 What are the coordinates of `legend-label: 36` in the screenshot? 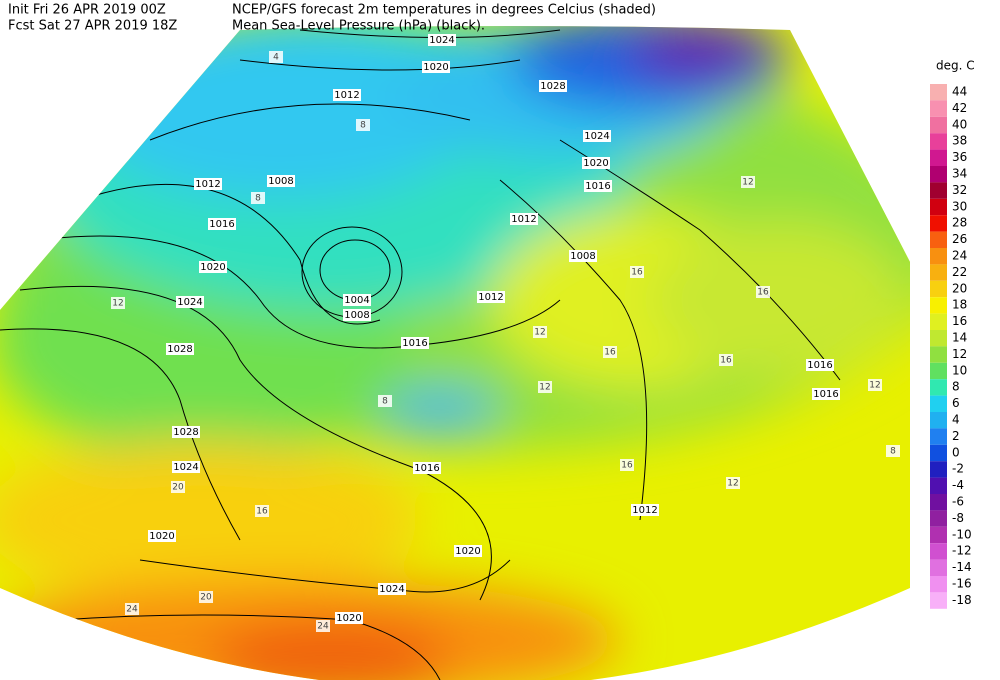 It's located at (959, 157).